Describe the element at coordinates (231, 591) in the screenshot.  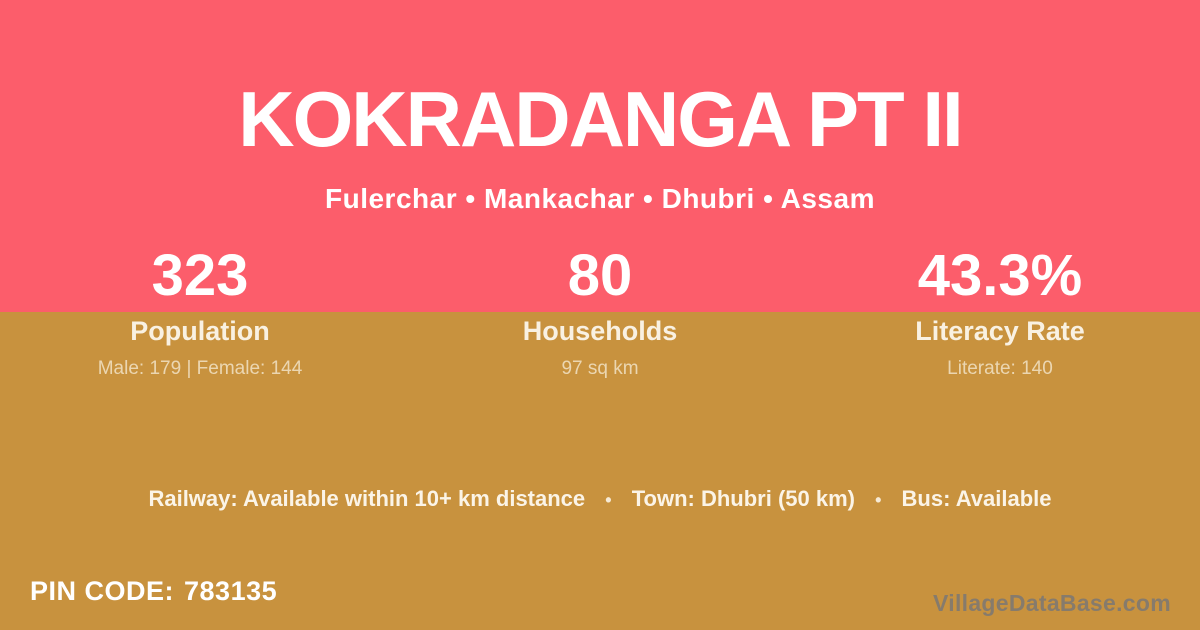
I see `pin-code-value: 783135` at that location.